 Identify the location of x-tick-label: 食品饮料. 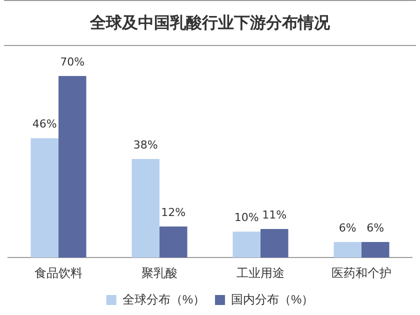
(58, 273).